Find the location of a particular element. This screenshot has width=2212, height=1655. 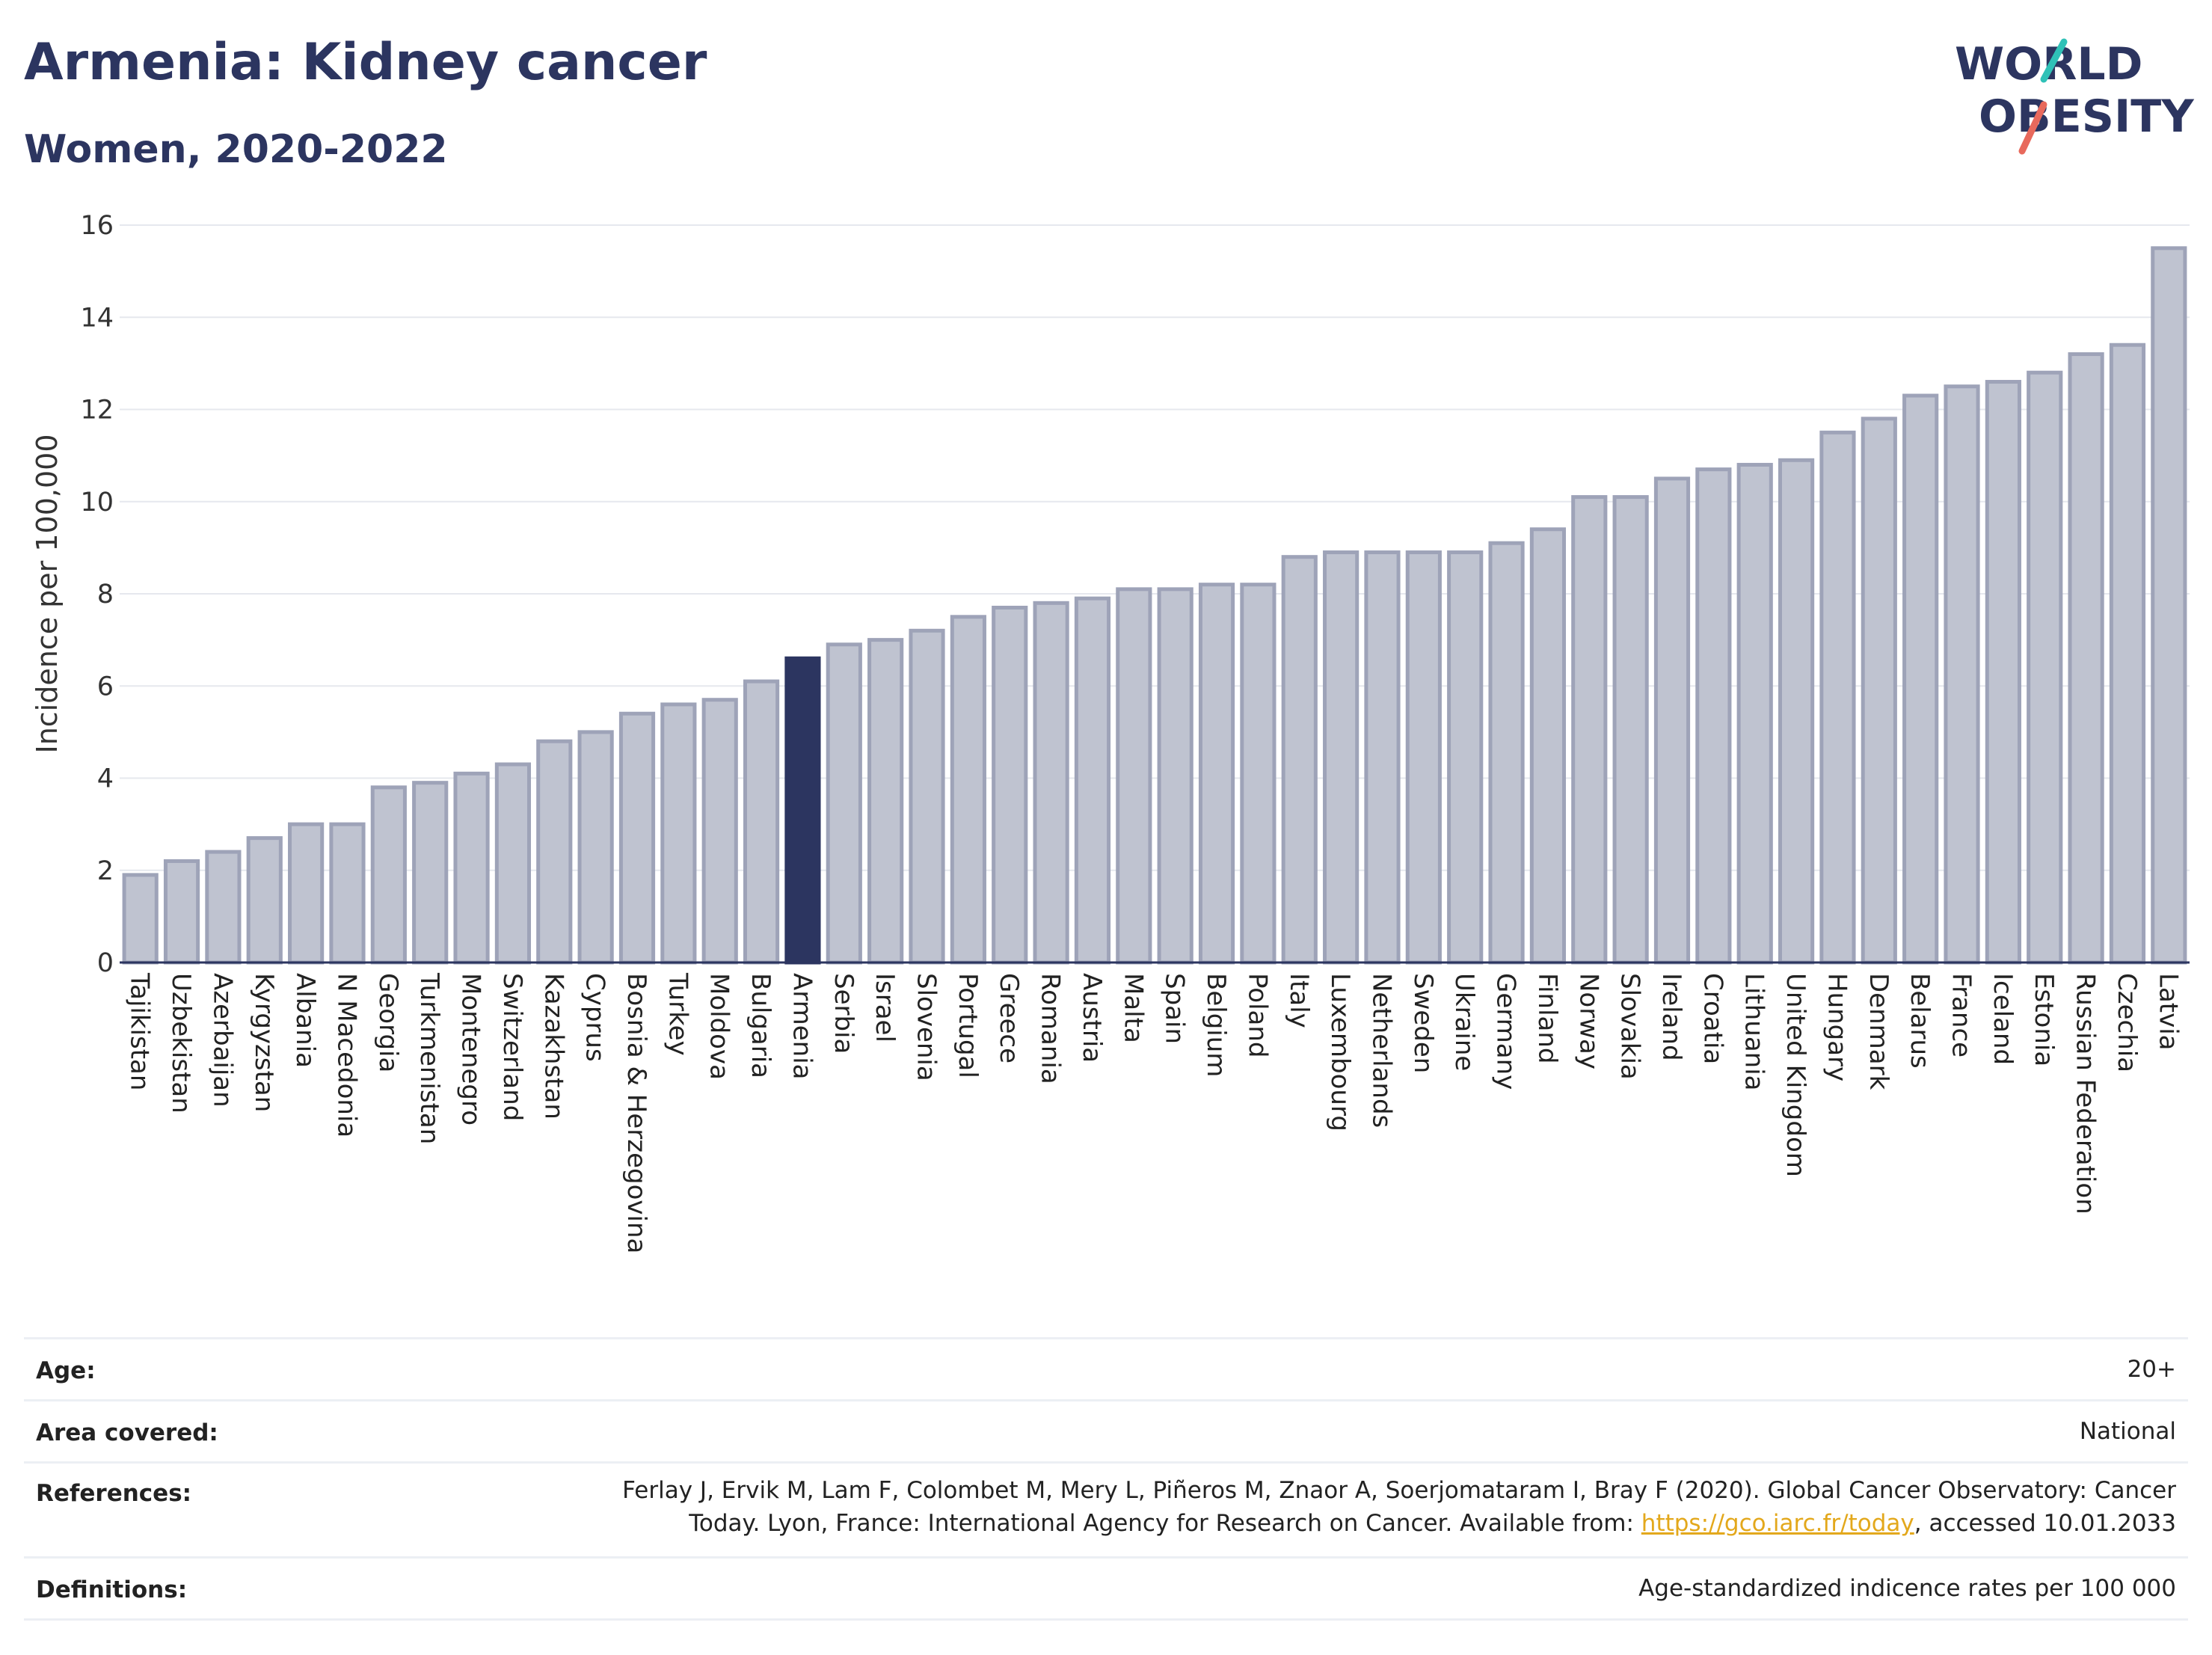

logo-slash-coral is located at coordinates (2032, 128).